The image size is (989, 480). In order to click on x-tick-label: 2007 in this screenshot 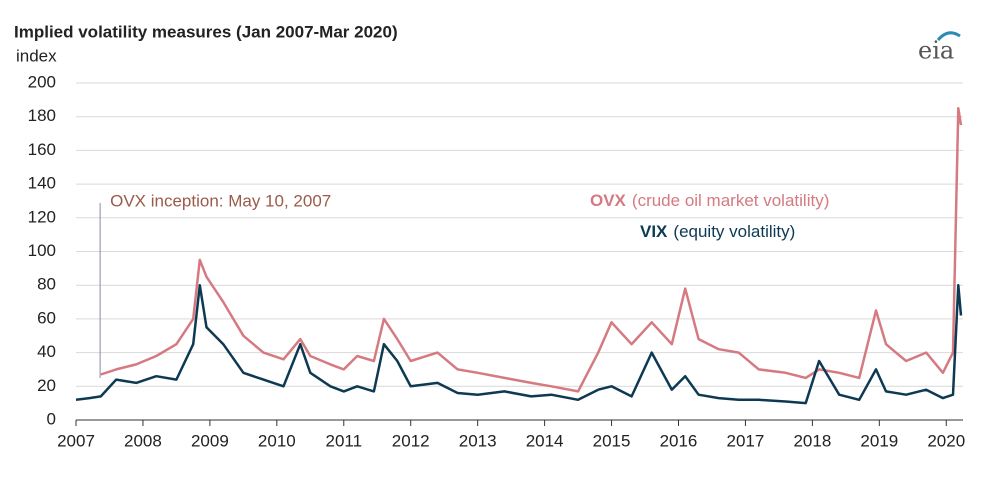, I will do `click(76, 440)`.